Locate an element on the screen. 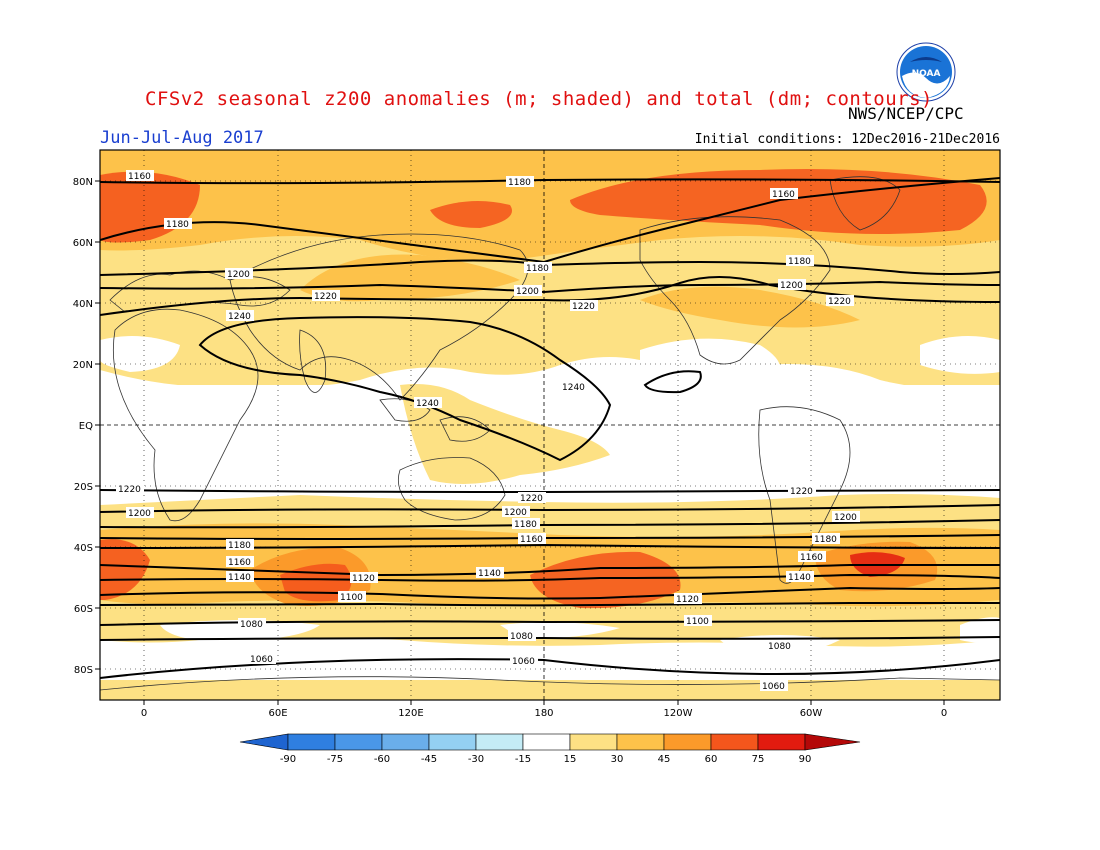 The image size is (1100, 850). lat-label: 80N is located at coordinates (83, 182).